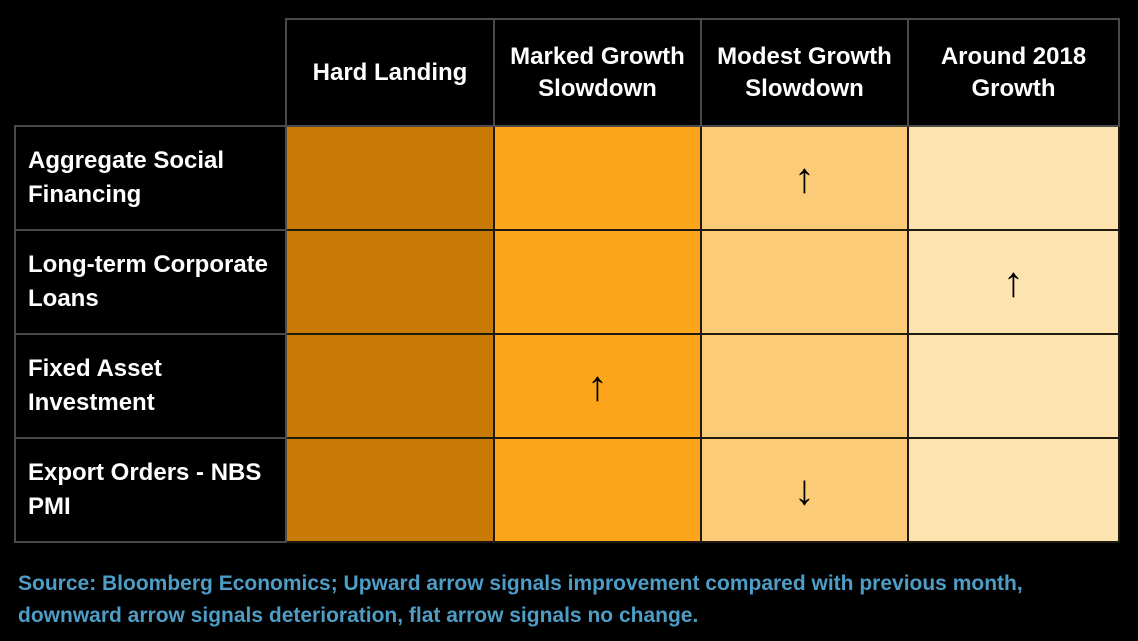 This screenshot has height=641, width=1138. Describe the element at coordinates (804, 72) in the screenshot. I see `column-header-modest-growth-slowdown: Modest Growth Slowdown` at that location.